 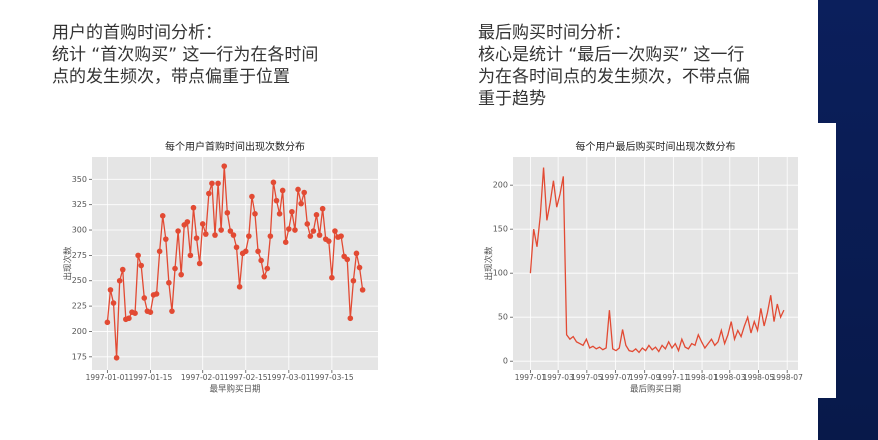 I want to click on heading-line: 统计 “首次购买” 这一行为在各时间, so click(x=185, y=55).